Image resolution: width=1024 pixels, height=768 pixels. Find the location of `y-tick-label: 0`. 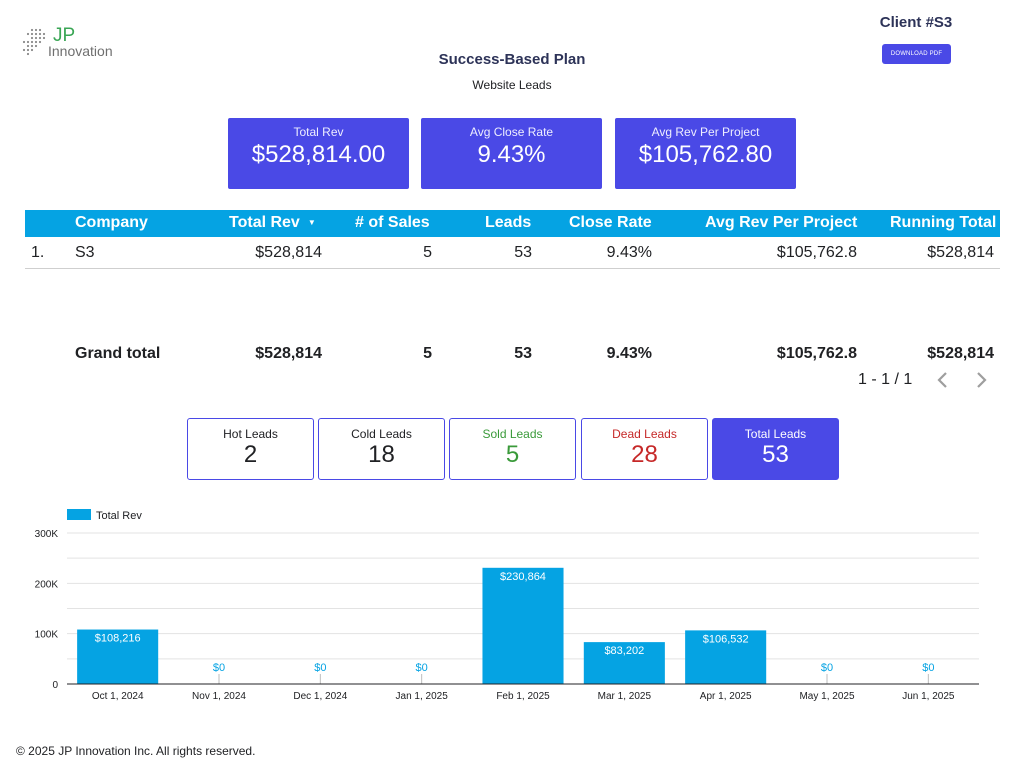

y-tick-label: 0 is located at coordinates (55, 685).